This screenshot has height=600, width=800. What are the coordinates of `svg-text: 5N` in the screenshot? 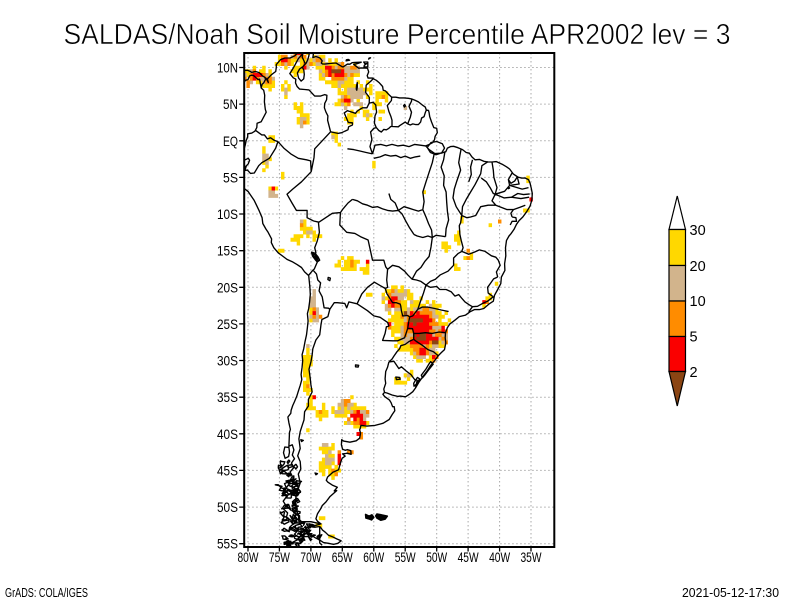 It's located at (230, 104).